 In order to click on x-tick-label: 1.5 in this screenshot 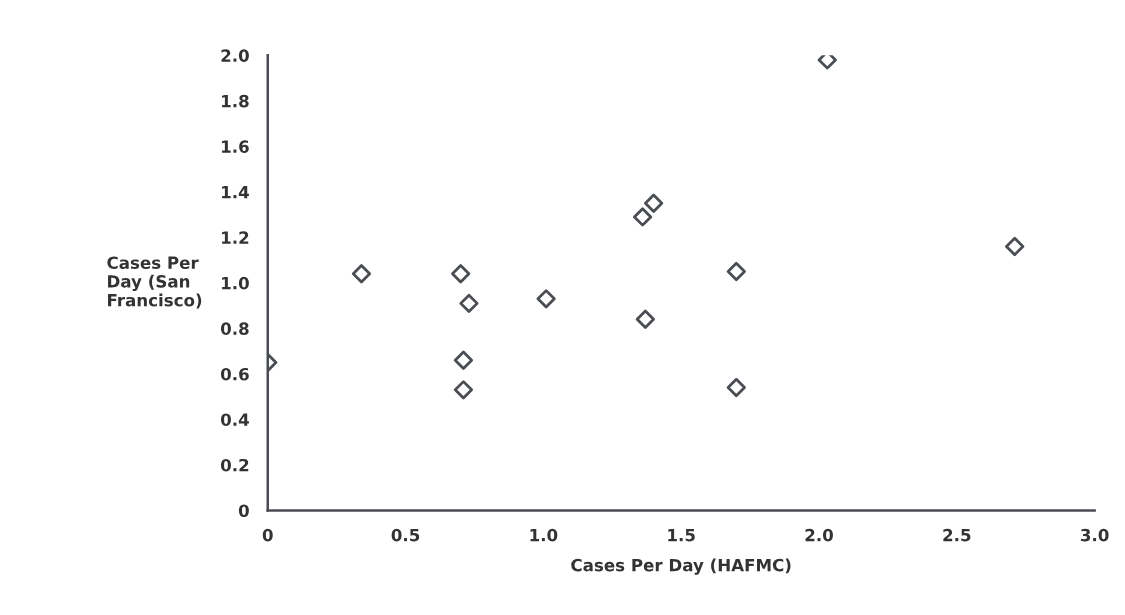, I will do `click(681, 535)`.